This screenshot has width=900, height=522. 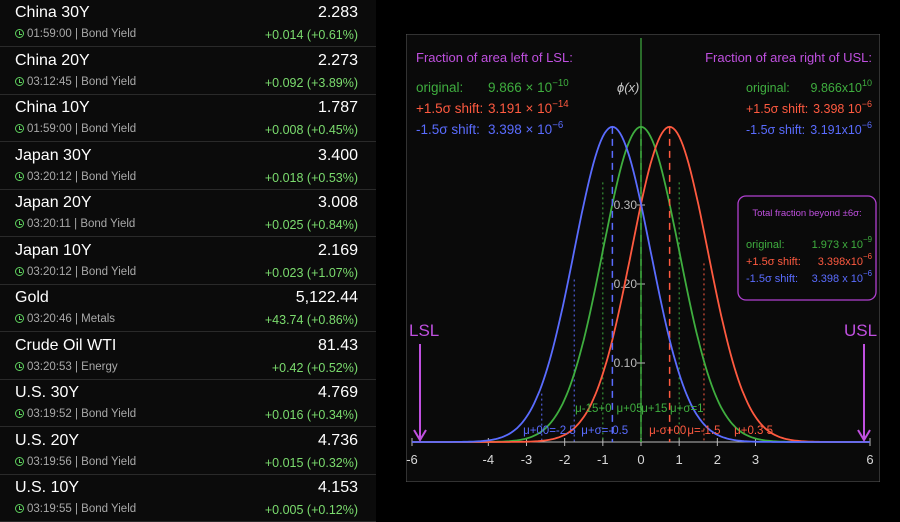 What do you see at coordinates (753, 431) in the screenshot?
I see `curve-annotation: μ+0.3 5` at bounding box center [753, 431].